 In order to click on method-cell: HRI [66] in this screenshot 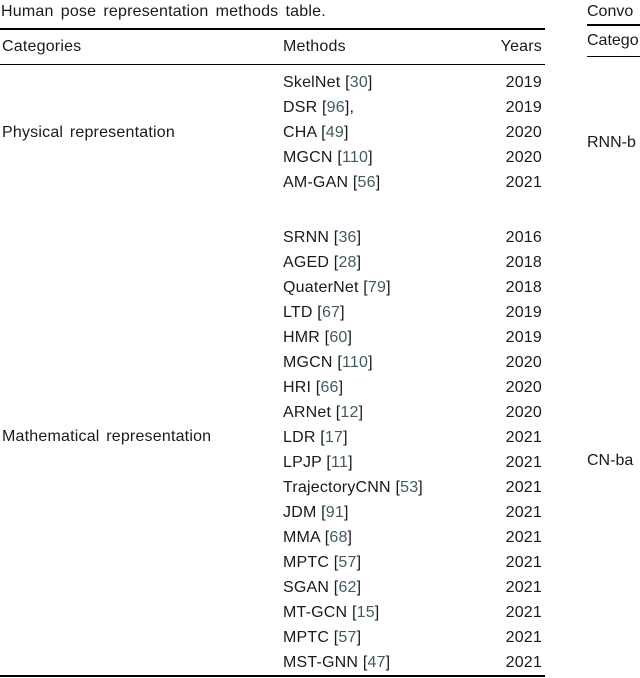, I will do `click(313, 387)`.